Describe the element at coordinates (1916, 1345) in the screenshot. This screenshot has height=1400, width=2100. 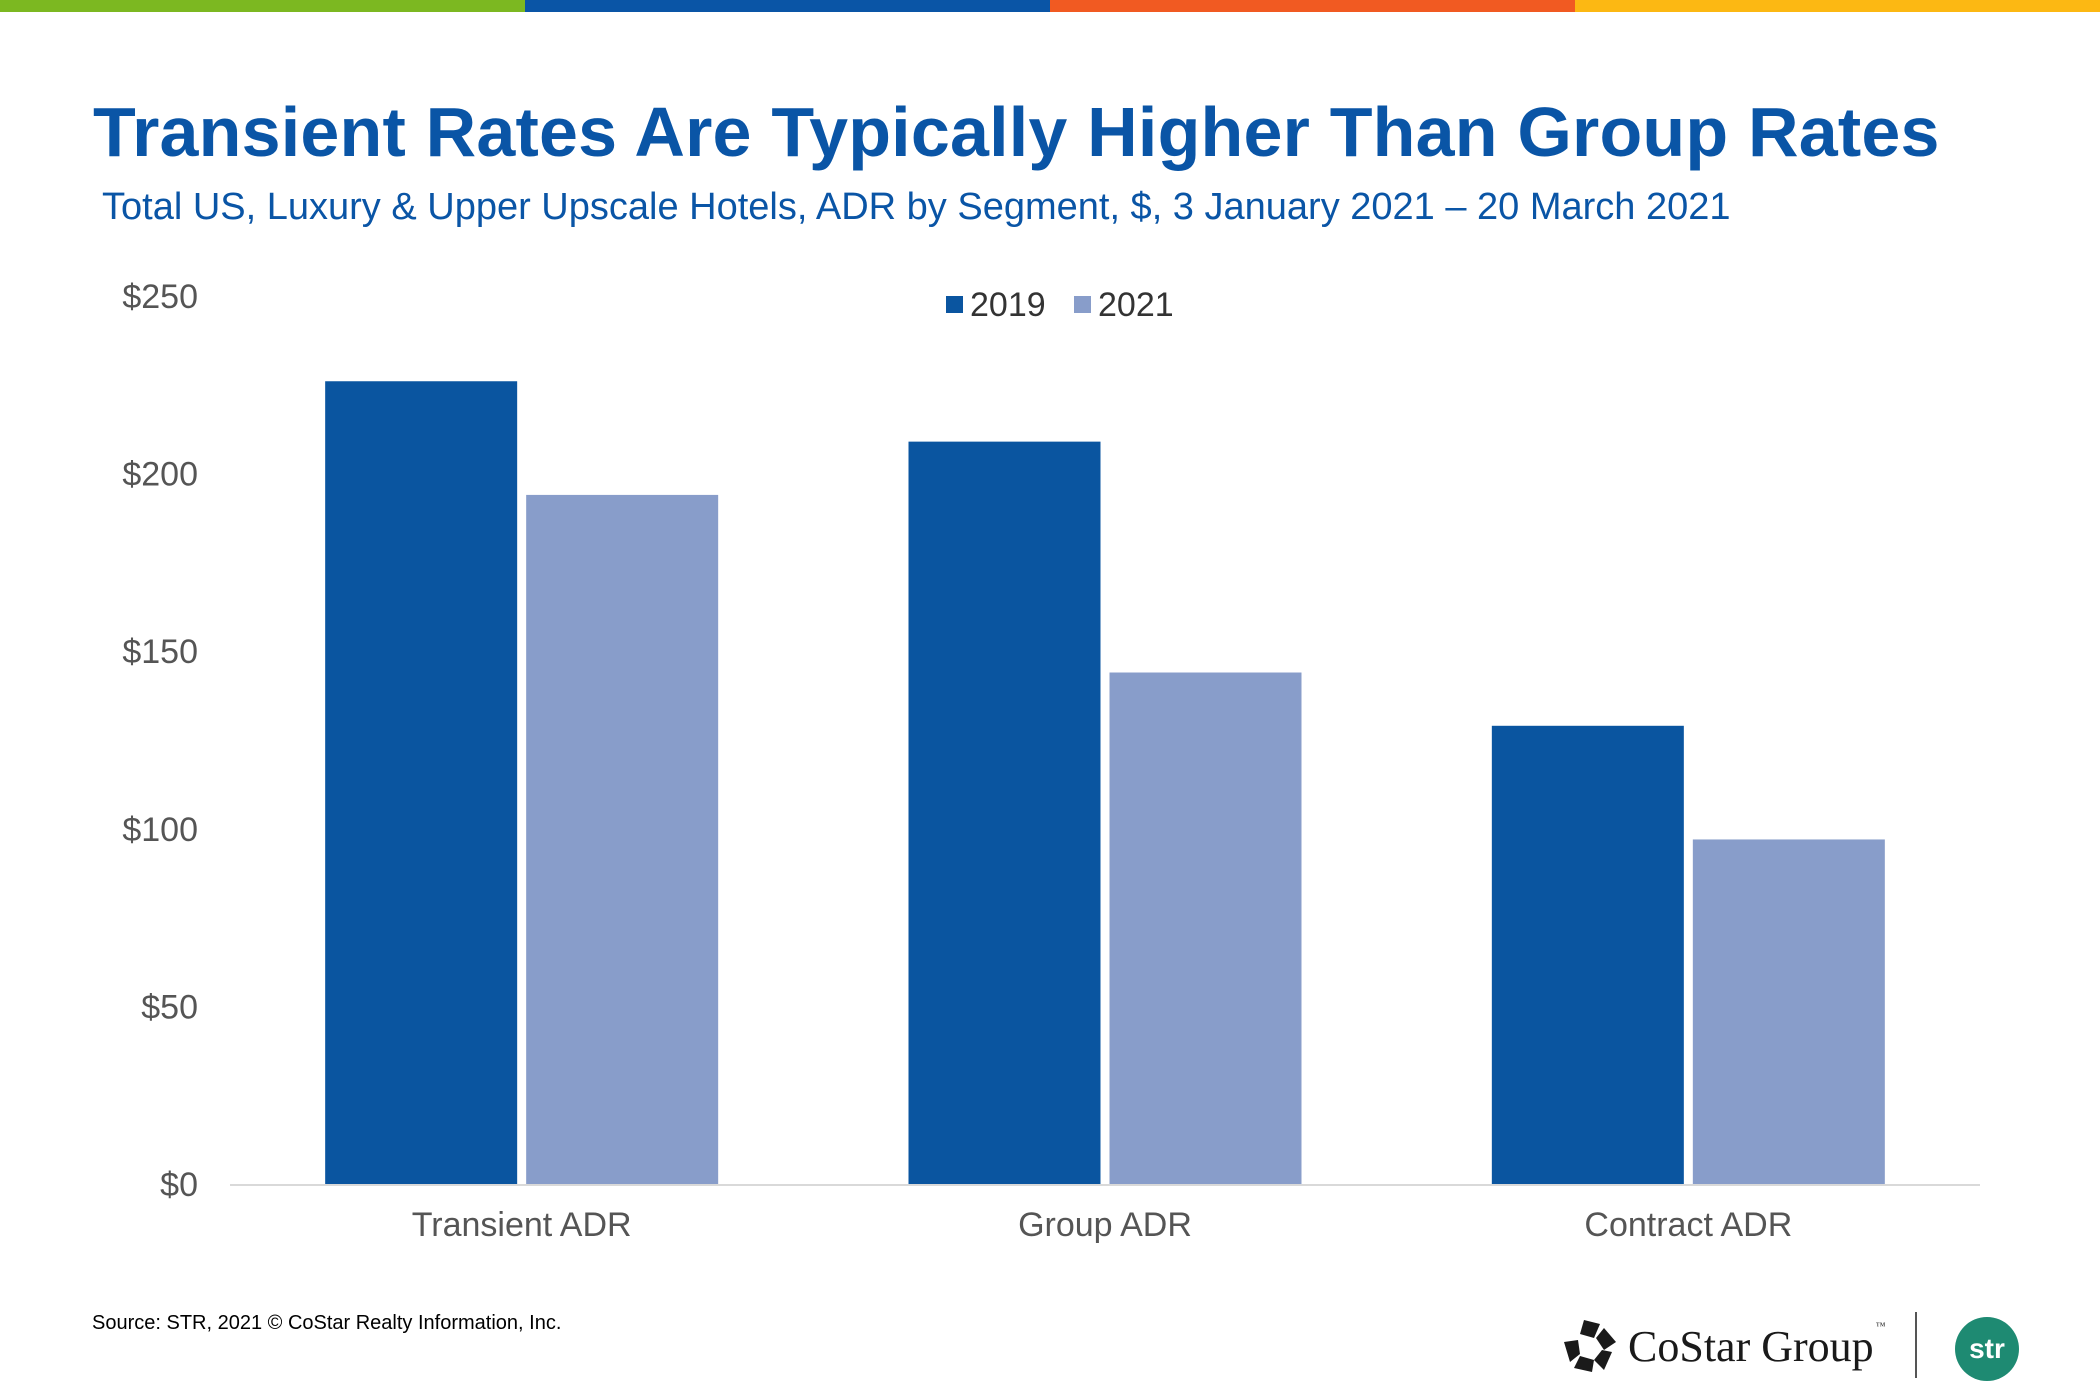
I see `logo-divider` at that location.